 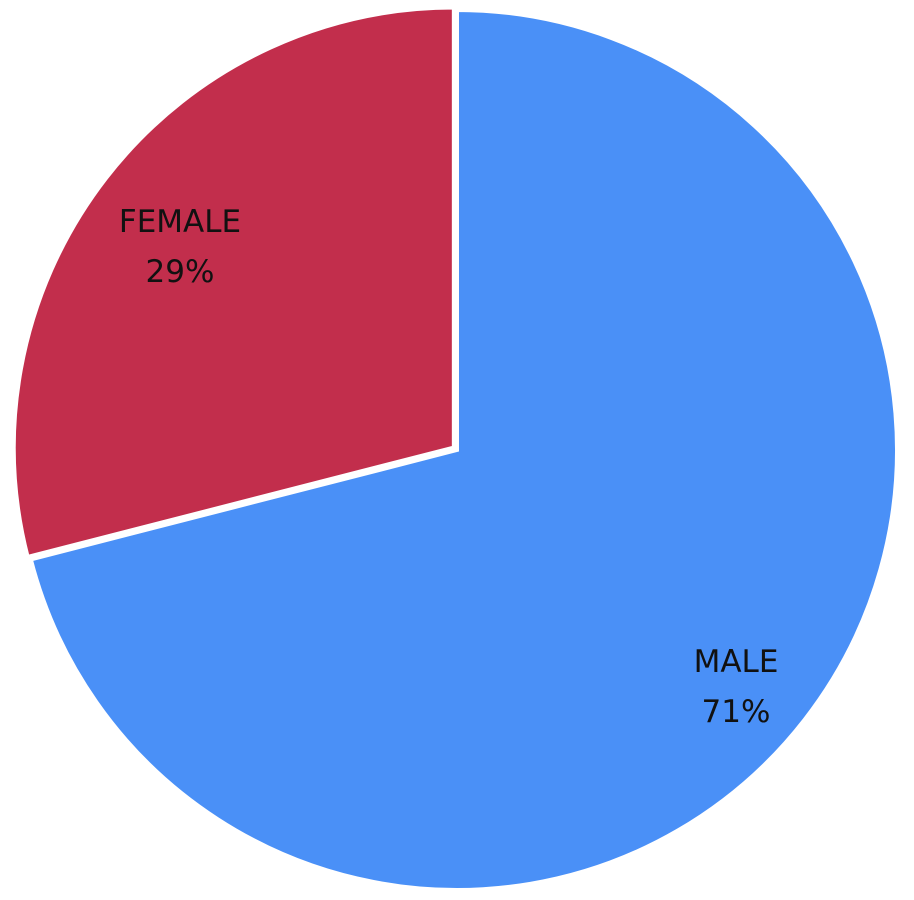 I want to click on slice-value-male: 71%, so click(x=736, y=712).